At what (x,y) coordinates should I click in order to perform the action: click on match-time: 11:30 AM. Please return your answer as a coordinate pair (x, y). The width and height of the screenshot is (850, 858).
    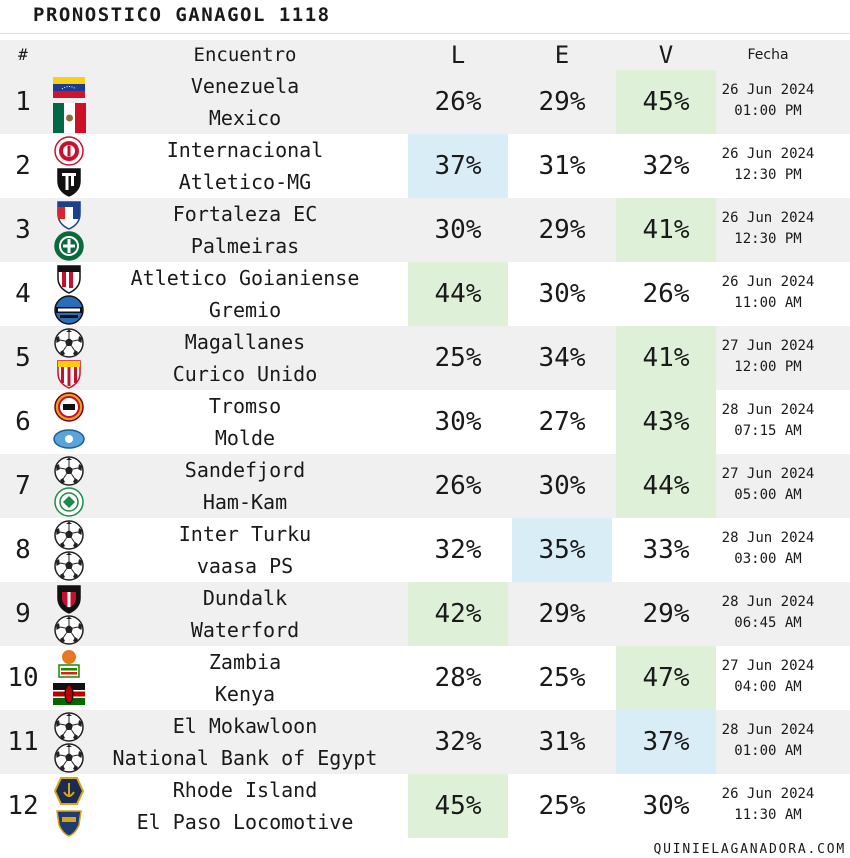
    Looking at the image, I should click on (768, 815).